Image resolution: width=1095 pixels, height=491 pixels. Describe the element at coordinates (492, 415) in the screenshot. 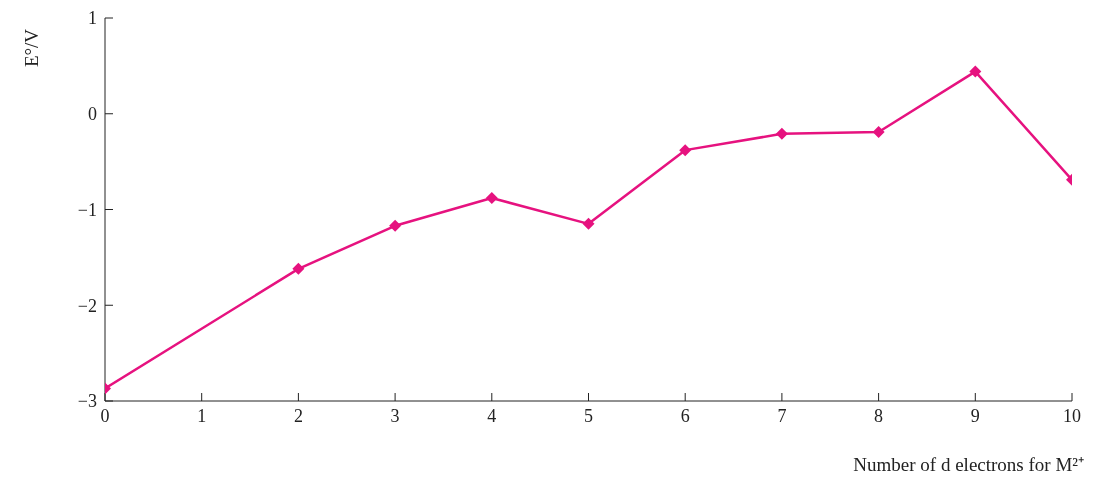

I see `x-tick-label: 4` at that location.